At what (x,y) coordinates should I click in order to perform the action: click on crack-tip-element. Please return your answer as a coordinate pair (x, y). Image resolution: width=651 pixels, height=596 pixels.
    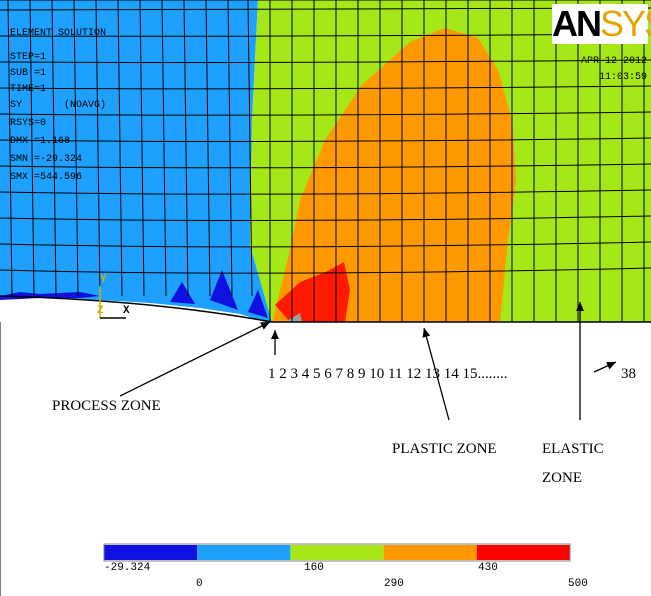
    Looking at the image, I should click on (293, 317).